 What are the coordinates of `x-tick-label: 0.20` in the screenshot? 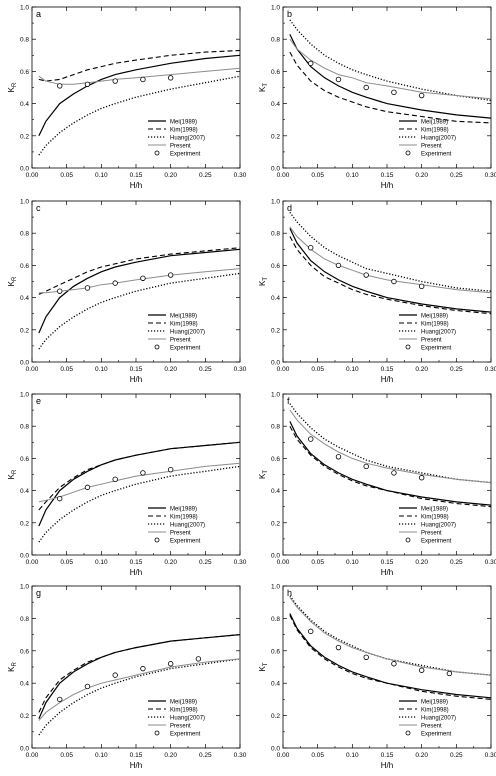 It's located at (170, 562).